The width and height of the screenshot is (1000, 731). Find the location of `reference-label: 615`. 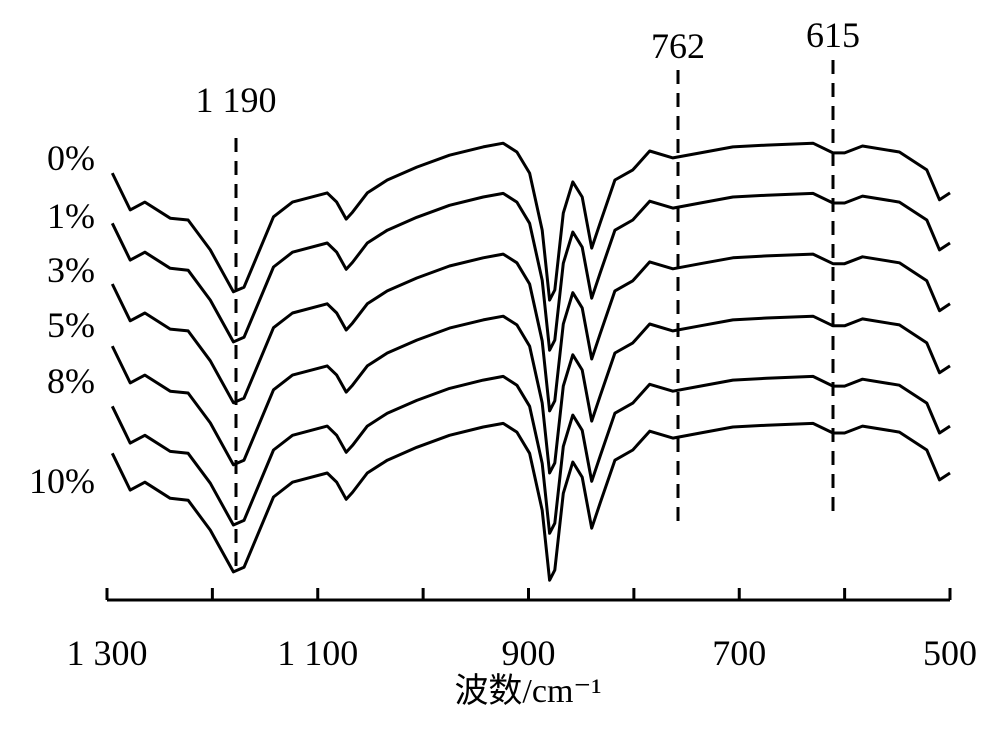

reference-label: 615 is located at coordinates (833, 35).